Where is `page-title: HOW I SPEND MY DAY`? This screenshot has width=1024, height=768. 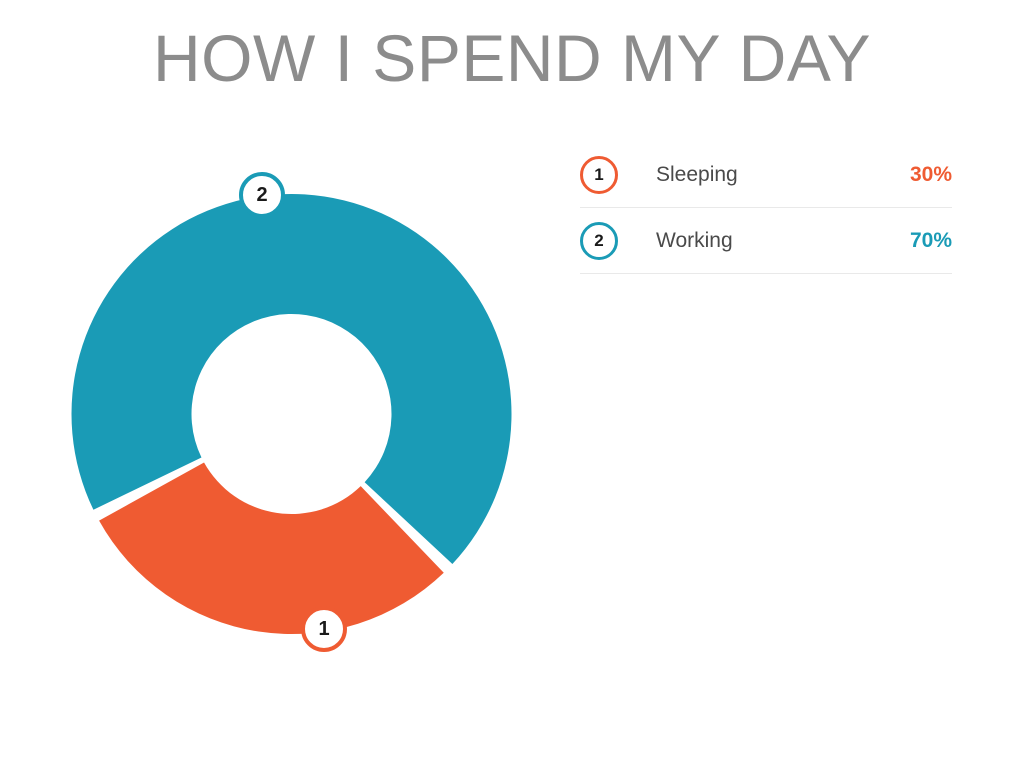
page-title: HOW I SPEND MY DAY is located at coordinates (512, 58).